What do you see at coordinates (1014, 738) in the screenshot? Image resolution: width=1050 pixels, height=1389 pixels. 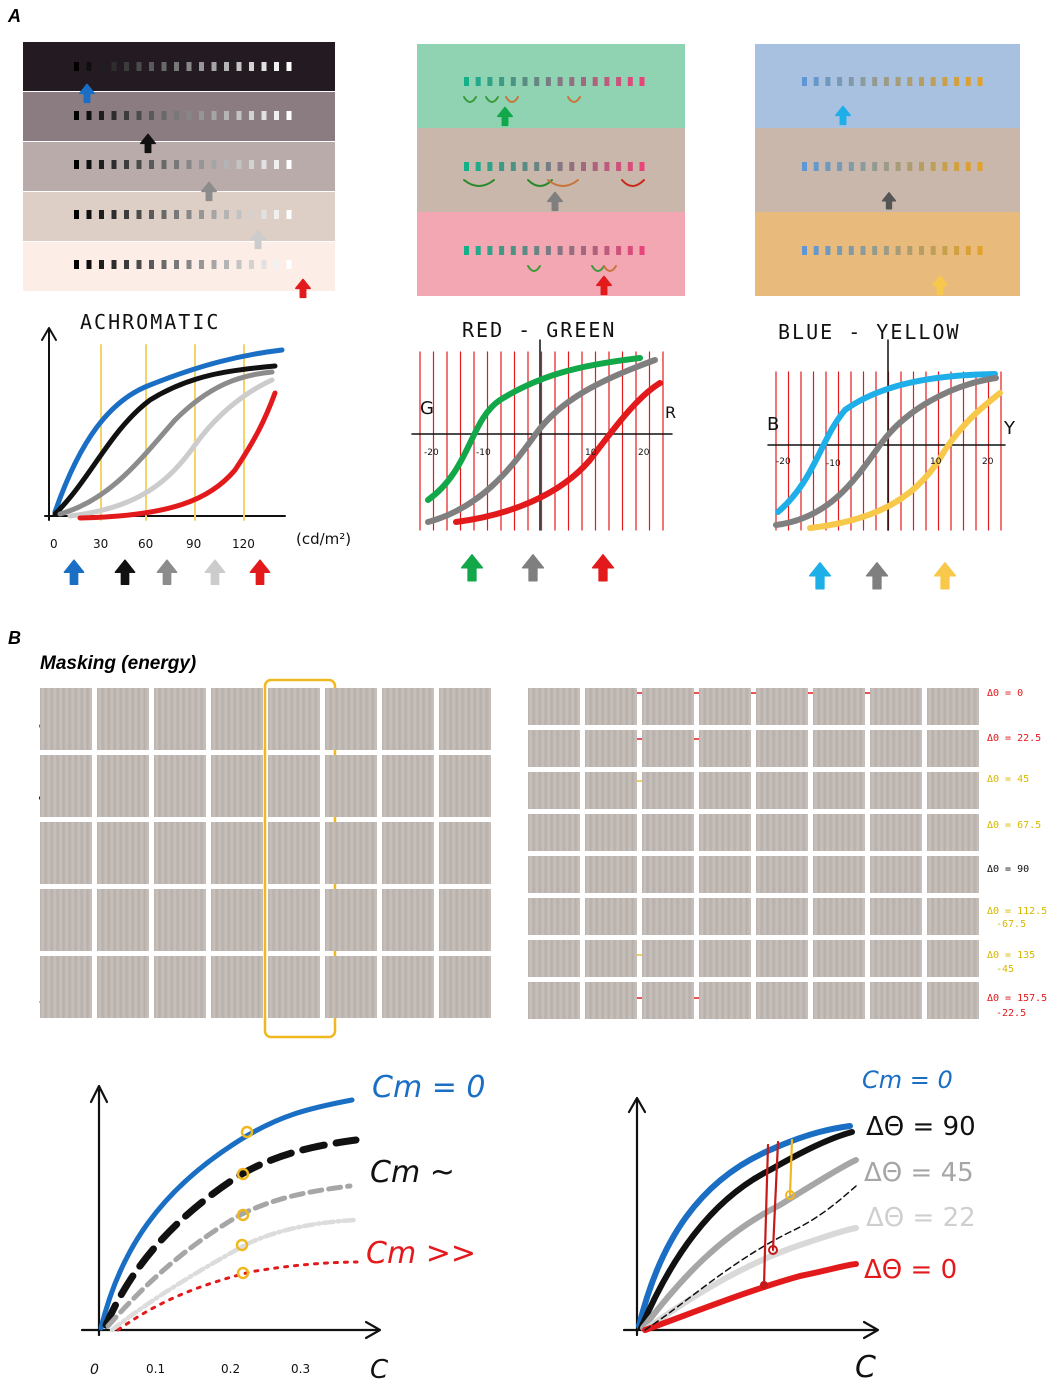 I see `dtheta-label-22: ΔΘ = 22.5` at bounding box center [1014, 738].